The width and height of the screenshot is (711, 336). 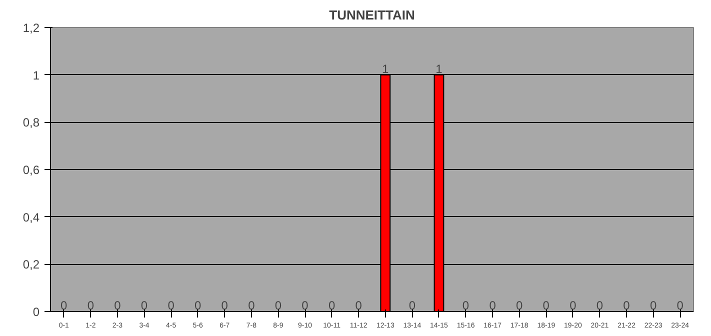 I want to click on y-tick-label: 0, so click(x=36, y=312).